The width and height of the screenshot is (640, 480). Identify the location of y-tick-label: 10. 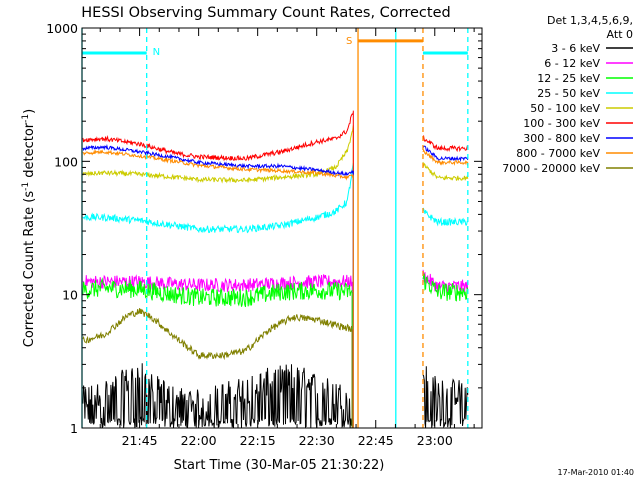
(70, 295).